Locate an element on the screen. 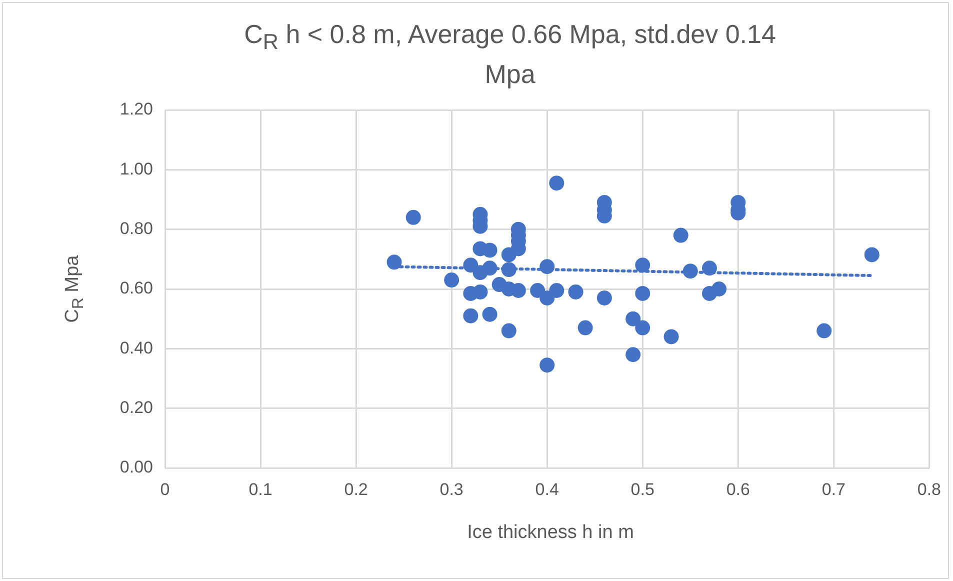  x-tick-label: 0.5 is located at coordinates (642, 489).